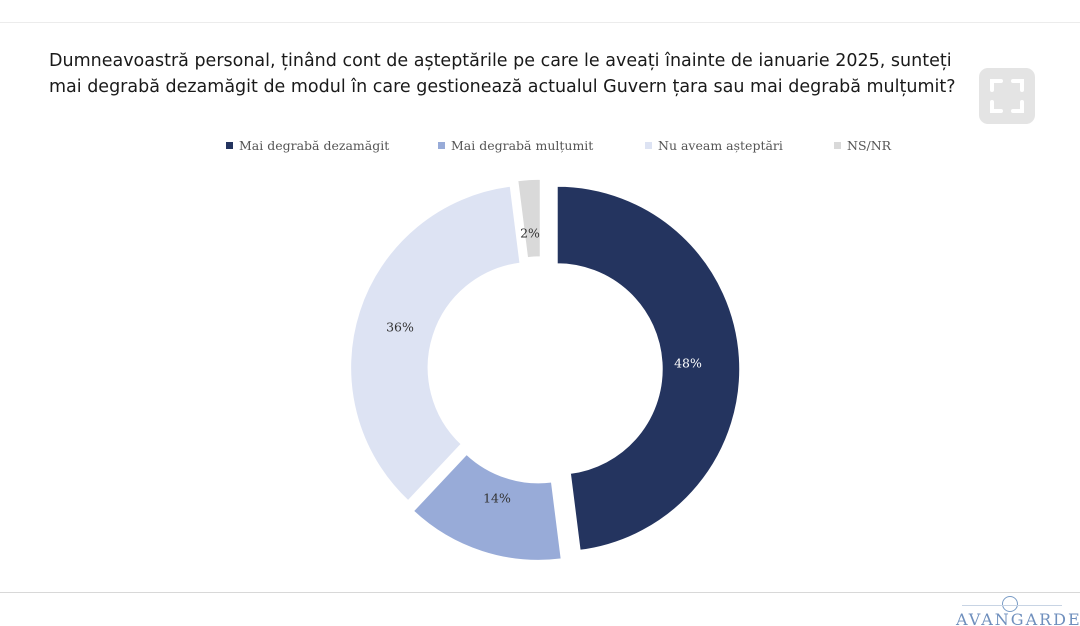 This screenshot has width=1080, height=626. I want to click on legend-label: Nu aveam așteptări, so click(720, 145).